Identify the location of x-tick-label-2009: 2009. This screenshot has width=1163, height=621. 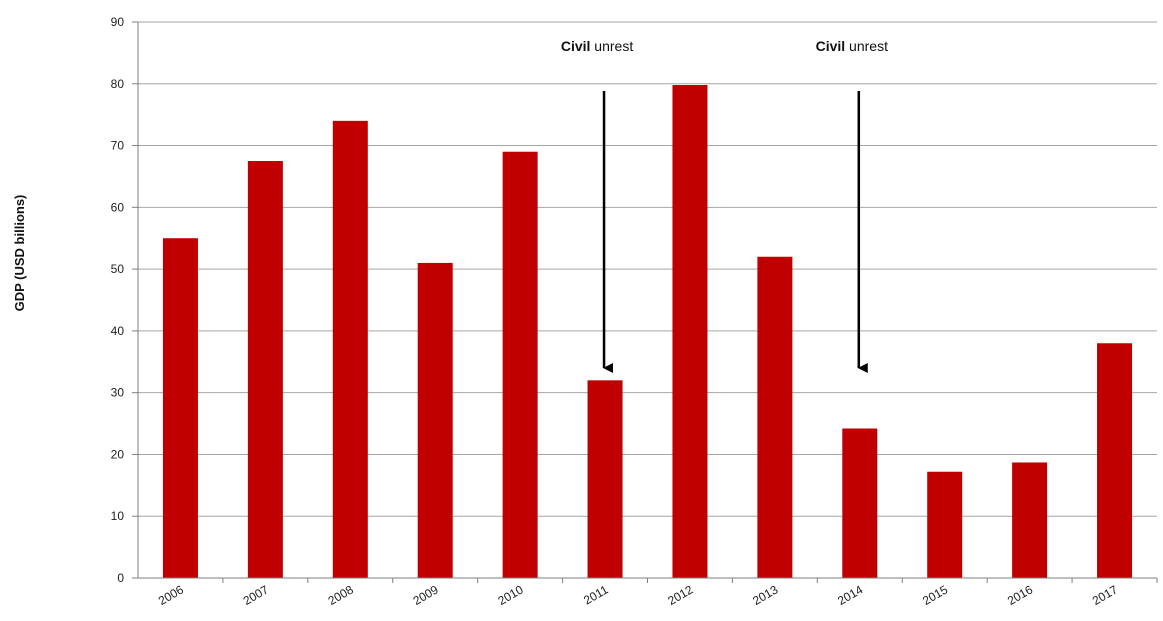
(426, 595).